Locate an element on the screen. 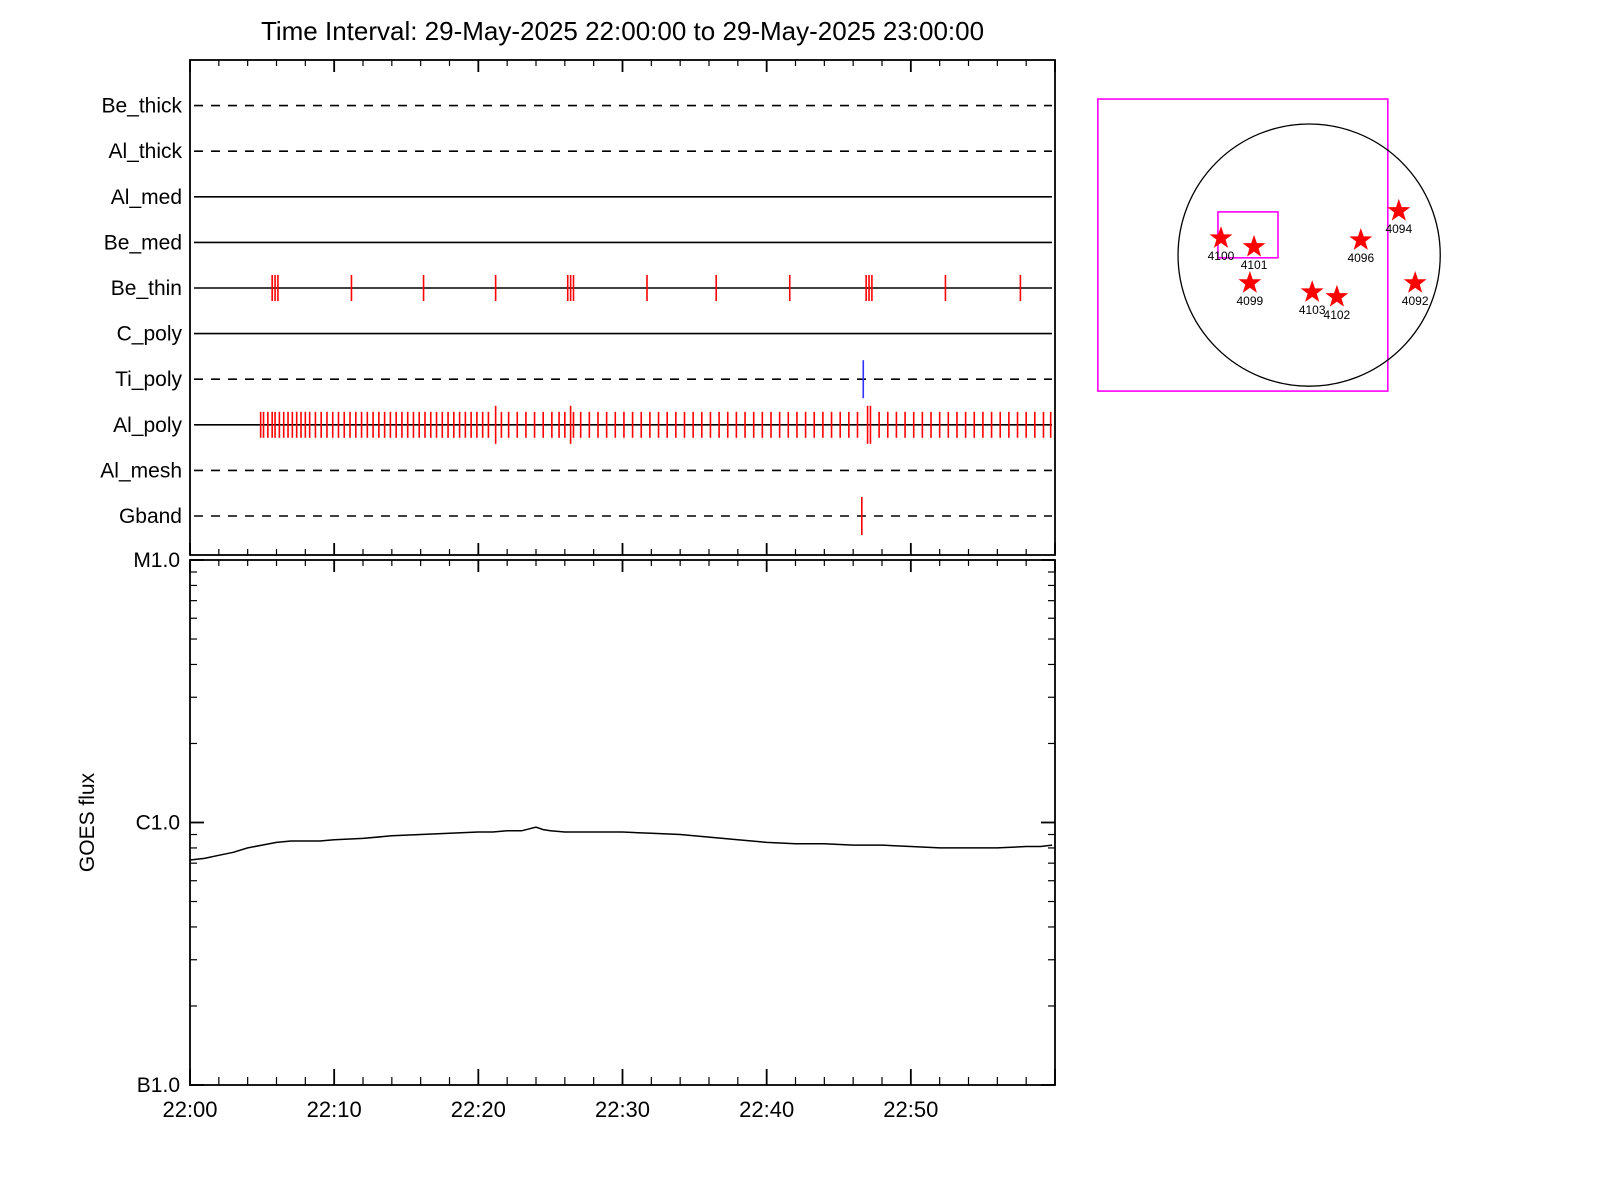 This screenshot has width=1600, height=1200. channel-label: Al_thick is located at coordinates (145, 151).